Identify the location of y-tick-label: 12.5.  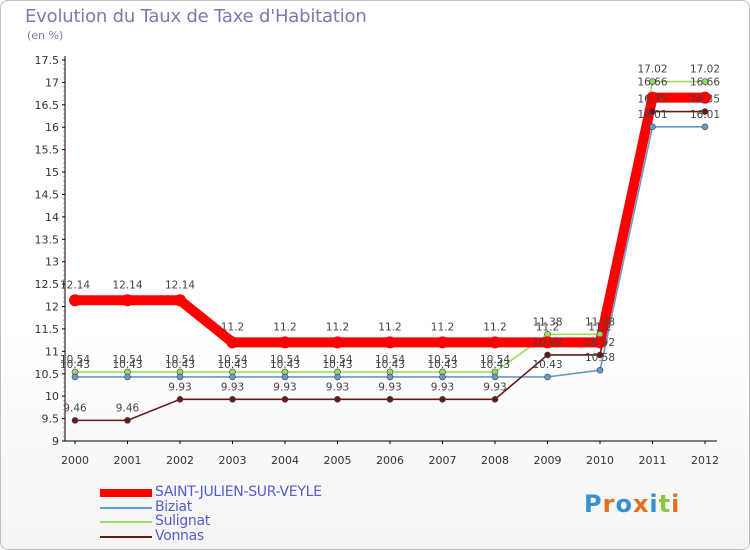
(47, 284).